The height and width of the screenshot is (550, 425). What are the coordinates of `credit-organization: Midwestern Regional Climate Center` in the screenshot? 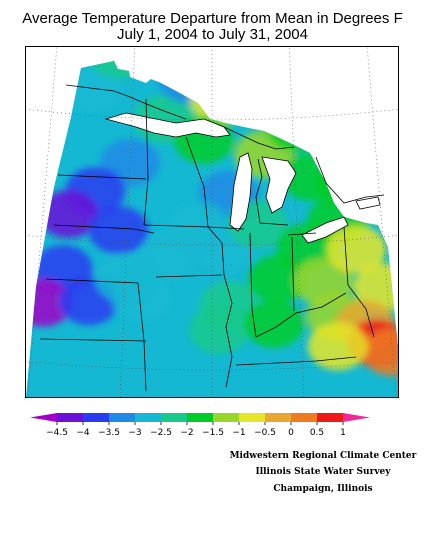 It's located at (323, 456).